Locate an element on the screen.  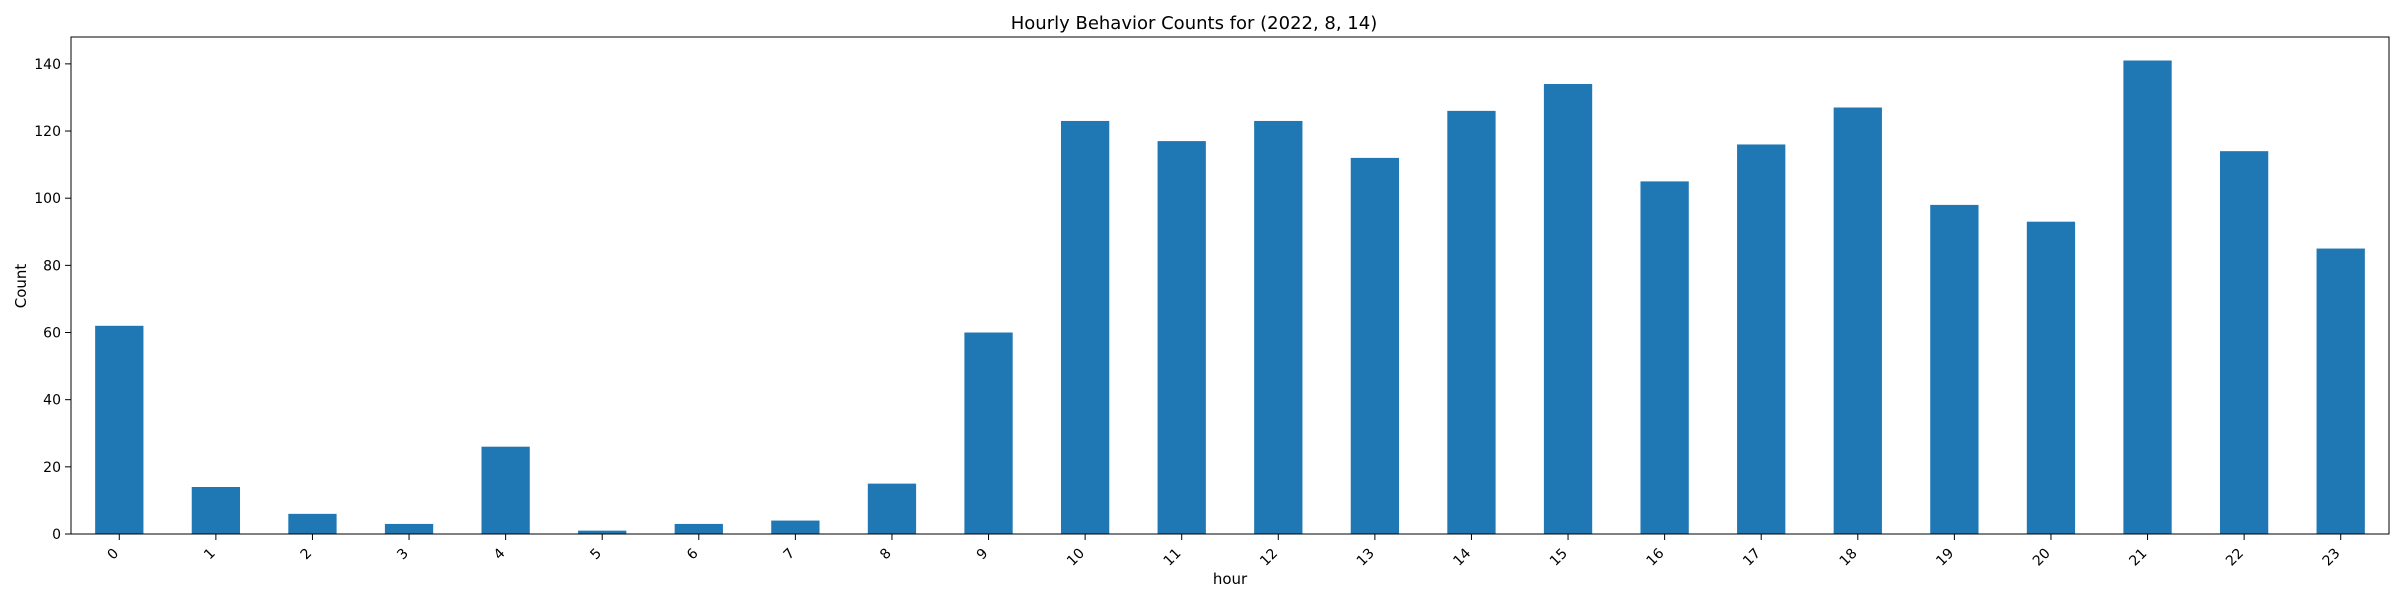
x-tick-label: 4 is located at coordinates (500, 554).